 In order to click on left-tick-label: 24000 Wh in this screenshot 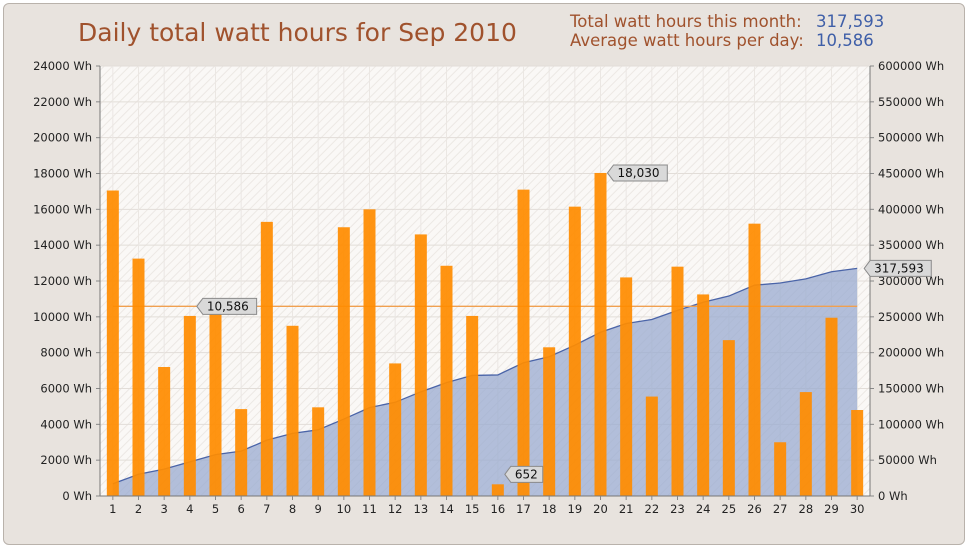, I will do `click(62, 66)`.